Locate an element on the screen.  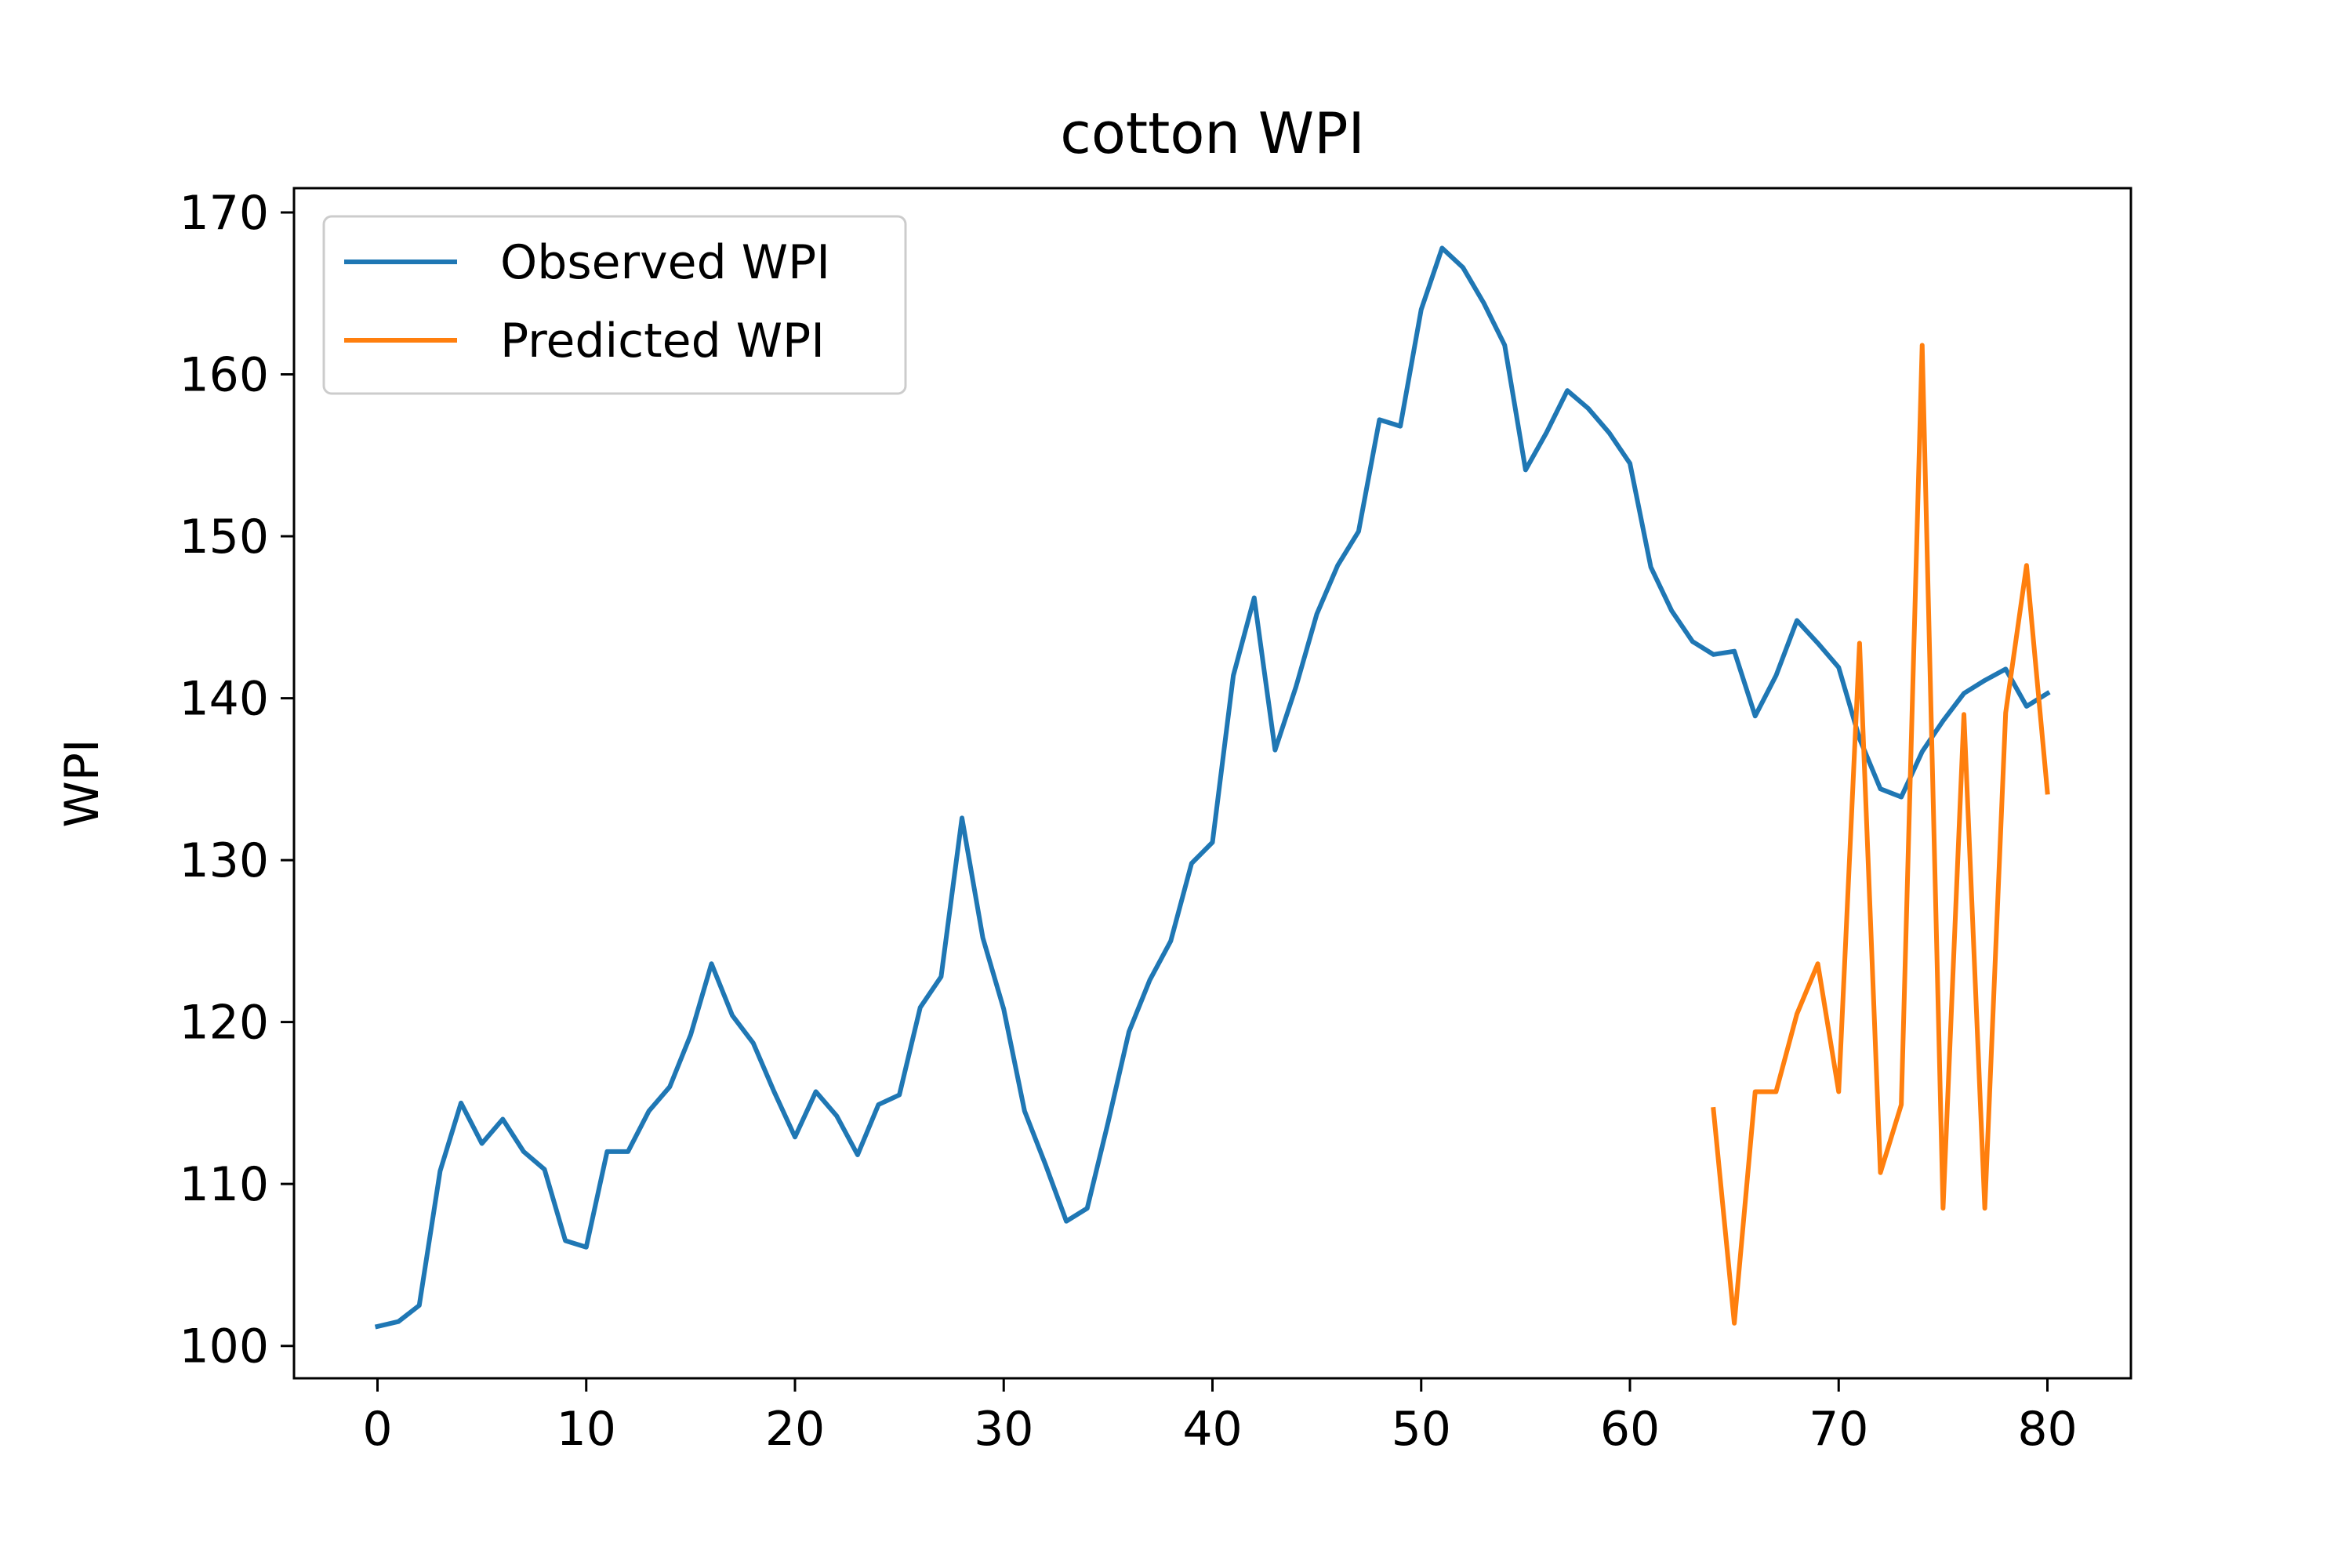
x-tick-label: 70 is located at coordinates (1838, 1429).